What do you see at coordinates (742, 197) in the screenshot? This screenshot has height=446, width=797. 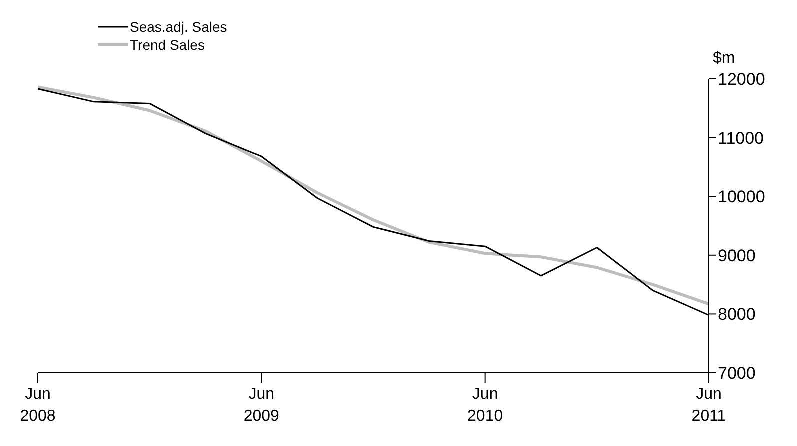 I see `y-tick-label: 10000` at bounding box center [742, 197].